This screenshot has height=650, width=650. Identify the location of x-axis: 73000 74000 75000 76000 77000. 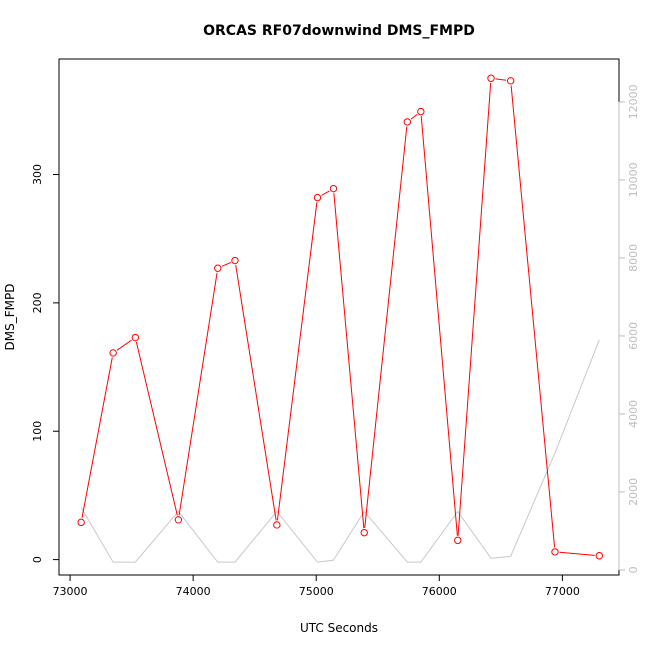
(316, 586).